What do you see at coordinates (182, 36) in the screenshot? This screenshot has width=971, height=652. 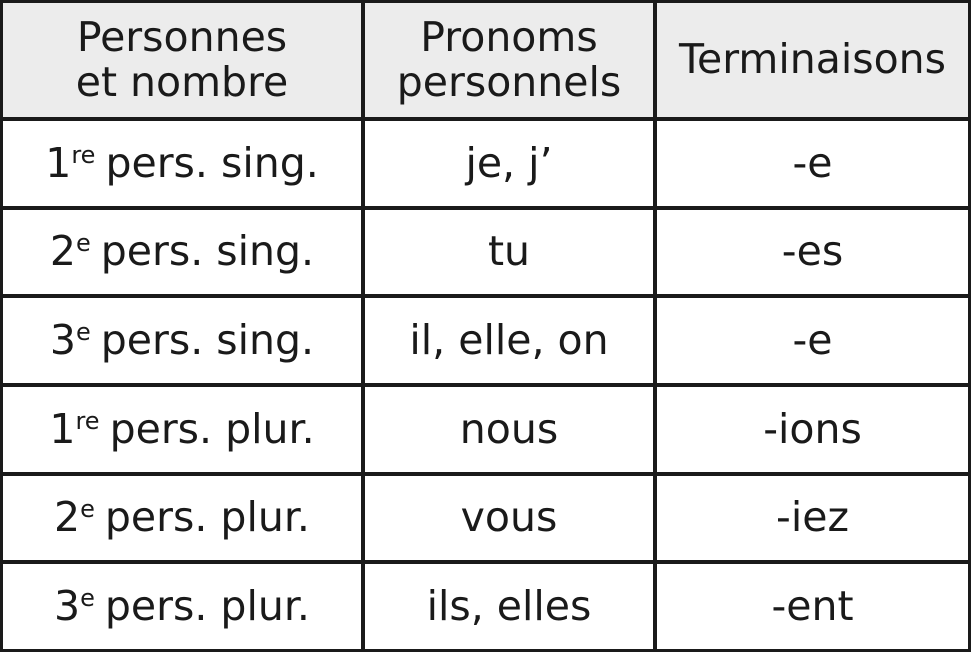 I see `header-line: Personnes` at bounding box center [182, 36].